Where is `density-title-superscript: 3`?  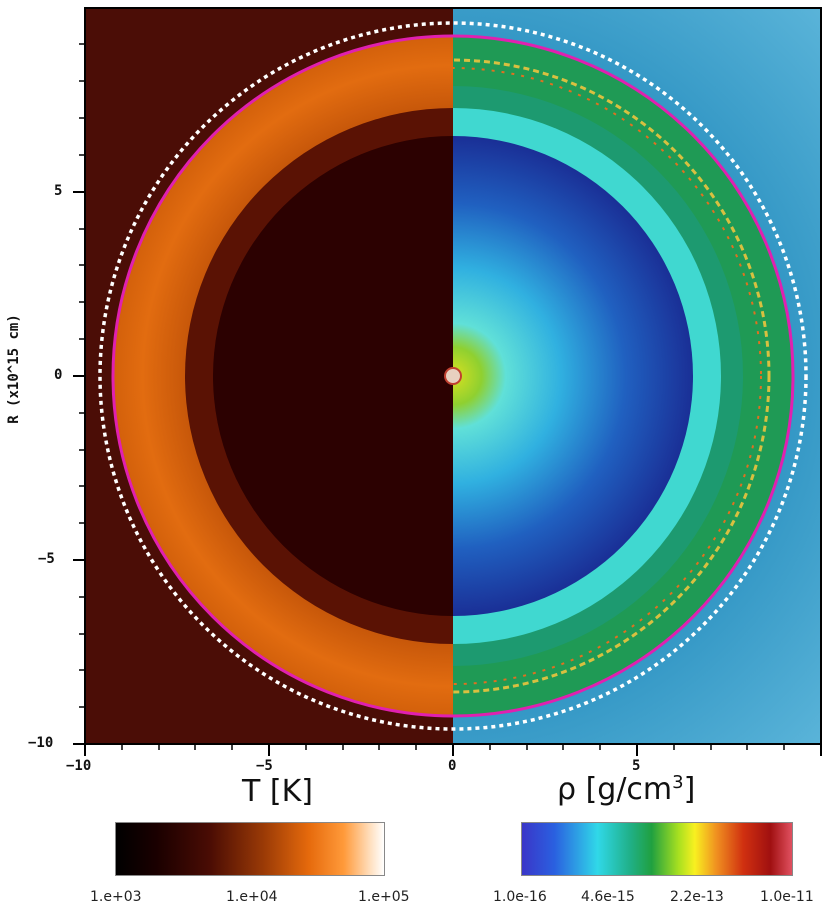 density-title-superscript: 3 is located at coordinates (678, 782).